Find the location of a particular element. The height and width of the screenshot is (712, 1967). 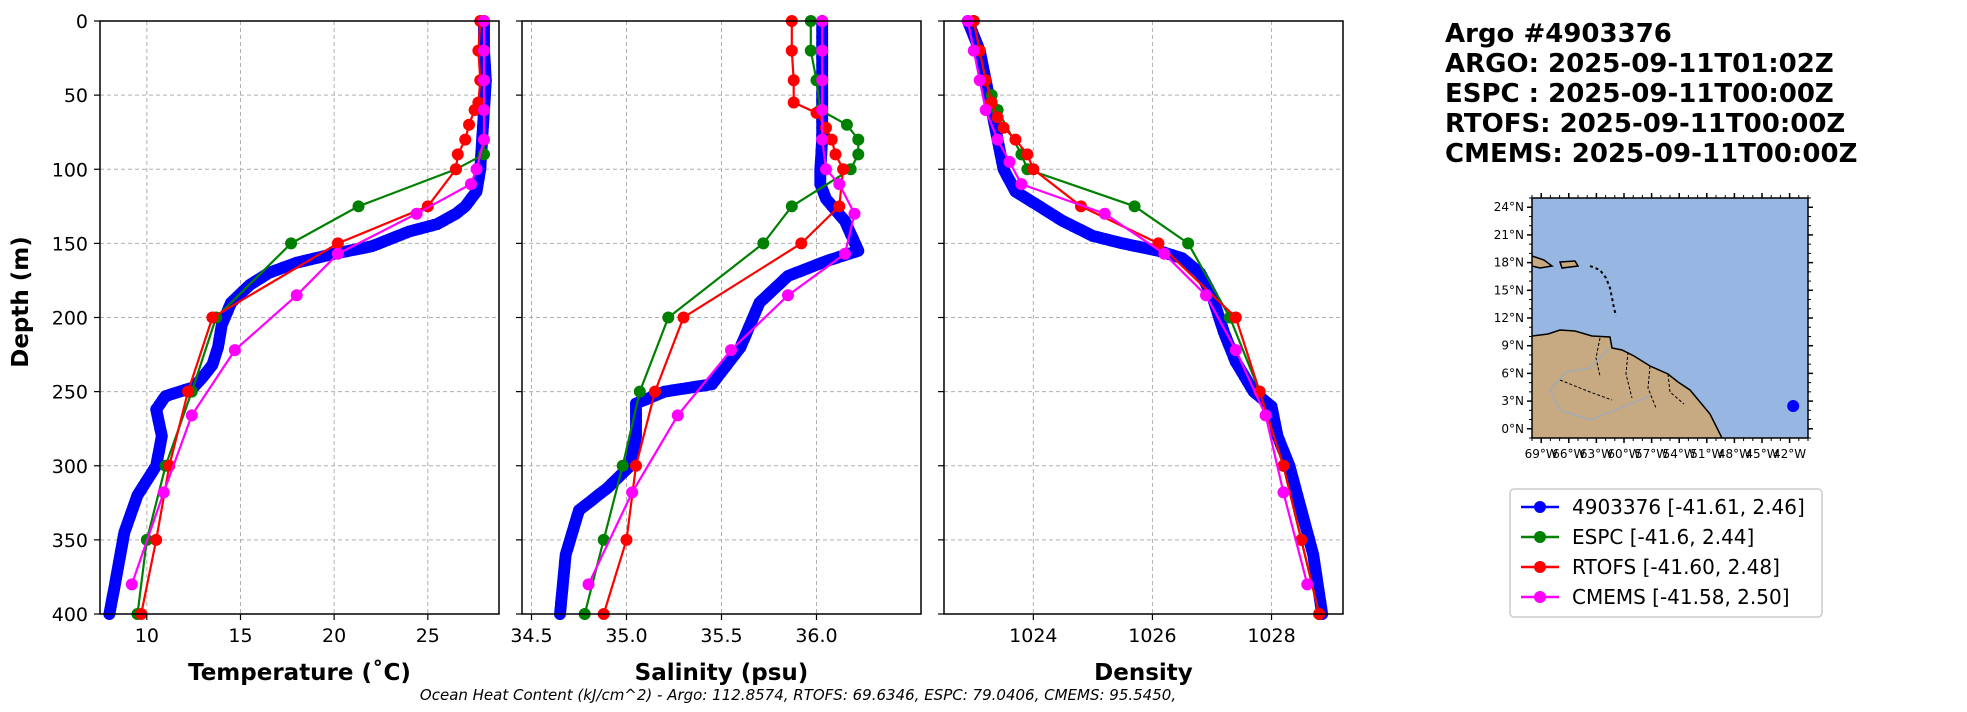

y-tick-label: 50 is located at coordinates (76, 96).